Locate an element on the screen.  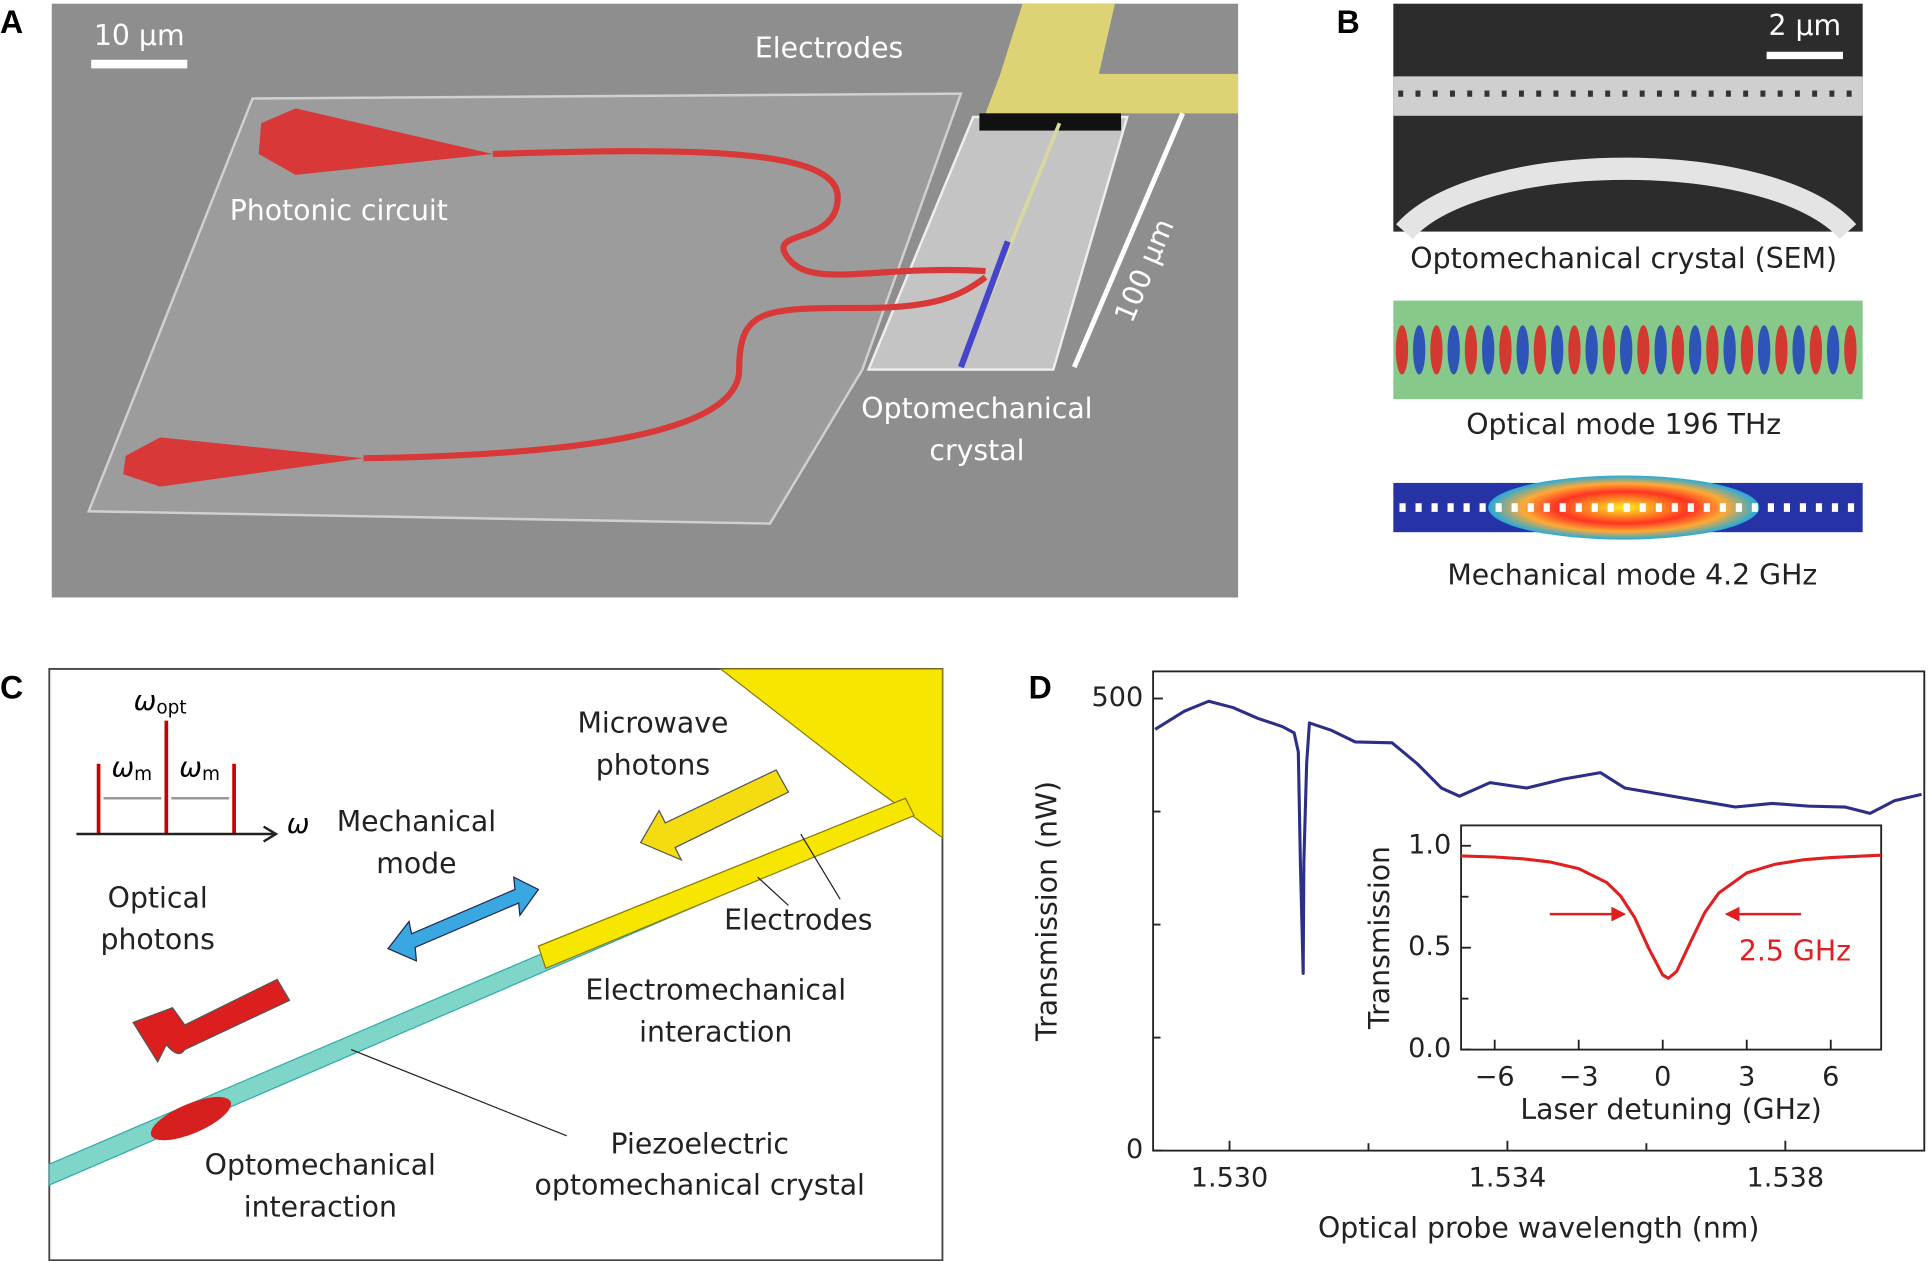
label: Photonic circuit is located at coordinates (339, 210).